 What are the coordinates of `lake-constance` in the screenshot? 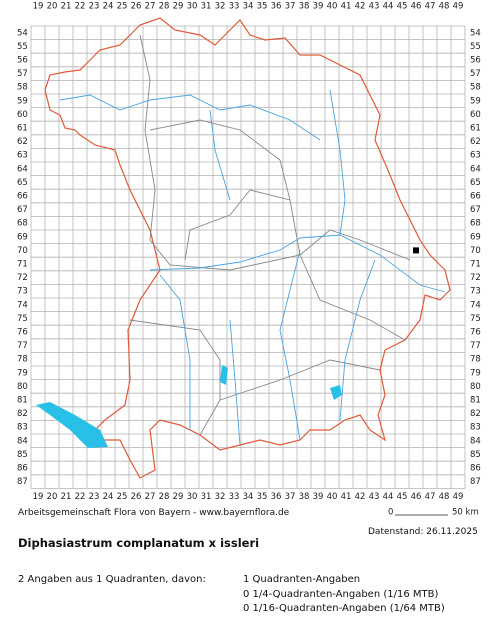 It's located at (72, 425).